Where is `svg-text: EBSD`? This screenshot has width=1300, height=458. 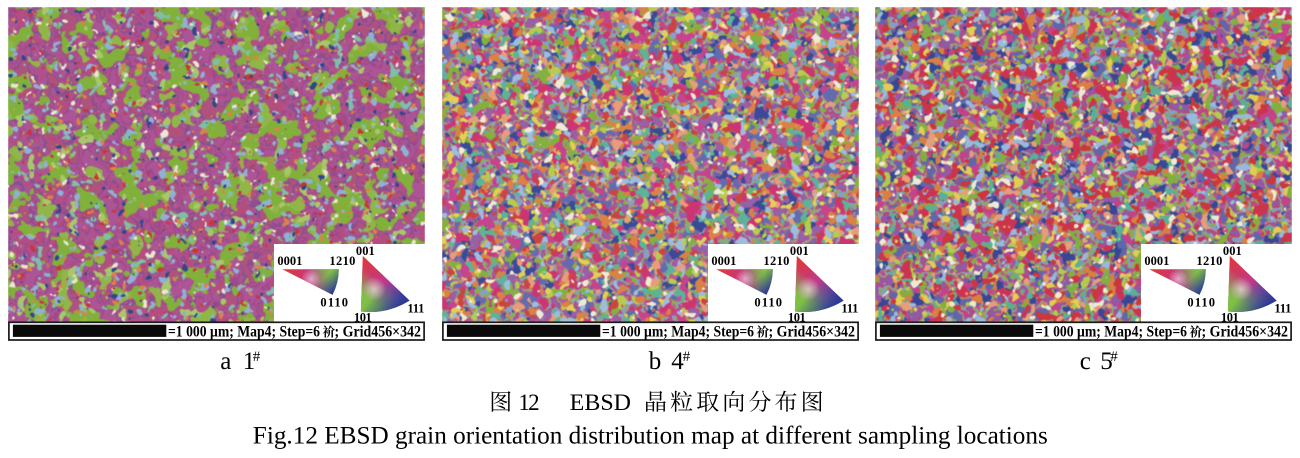
svg-text: EBSD is located at coordinates (600, 402).